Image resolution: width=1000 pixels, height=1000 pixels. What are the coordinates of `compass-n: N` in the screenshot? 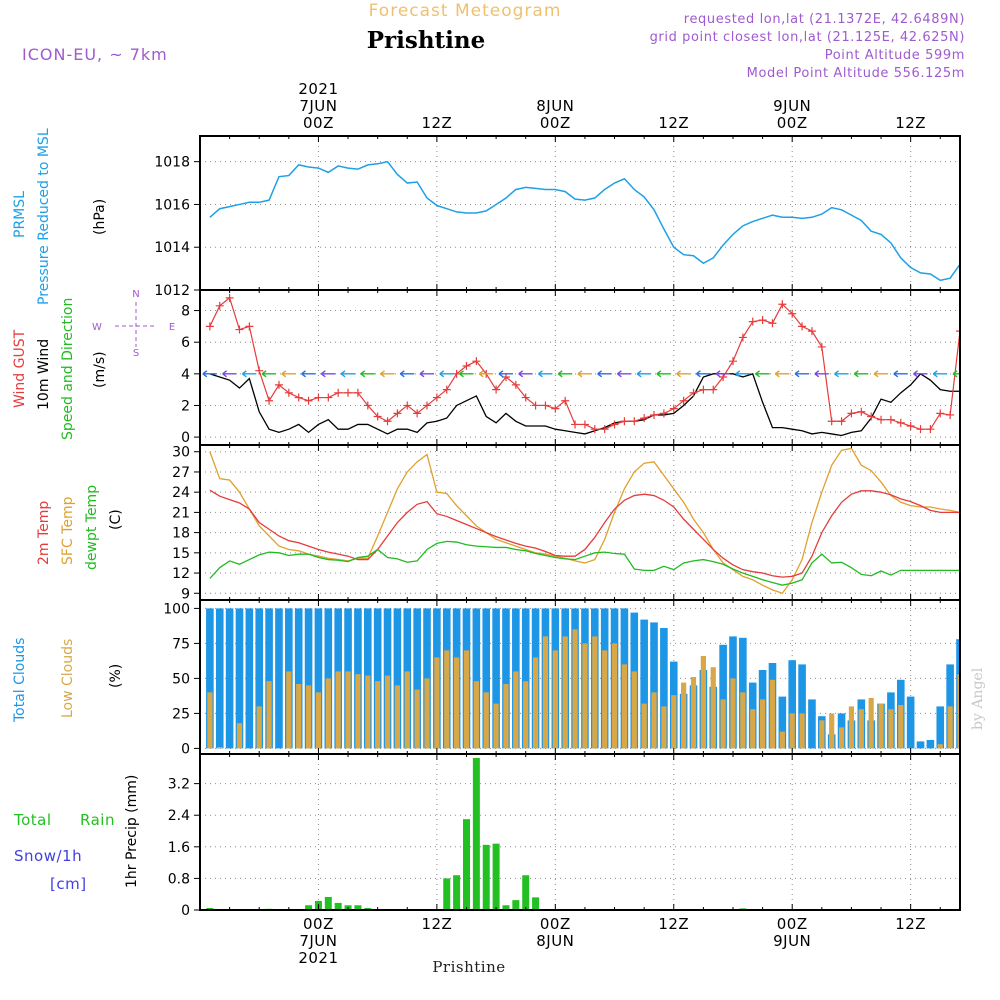 It's located at (135, 294).